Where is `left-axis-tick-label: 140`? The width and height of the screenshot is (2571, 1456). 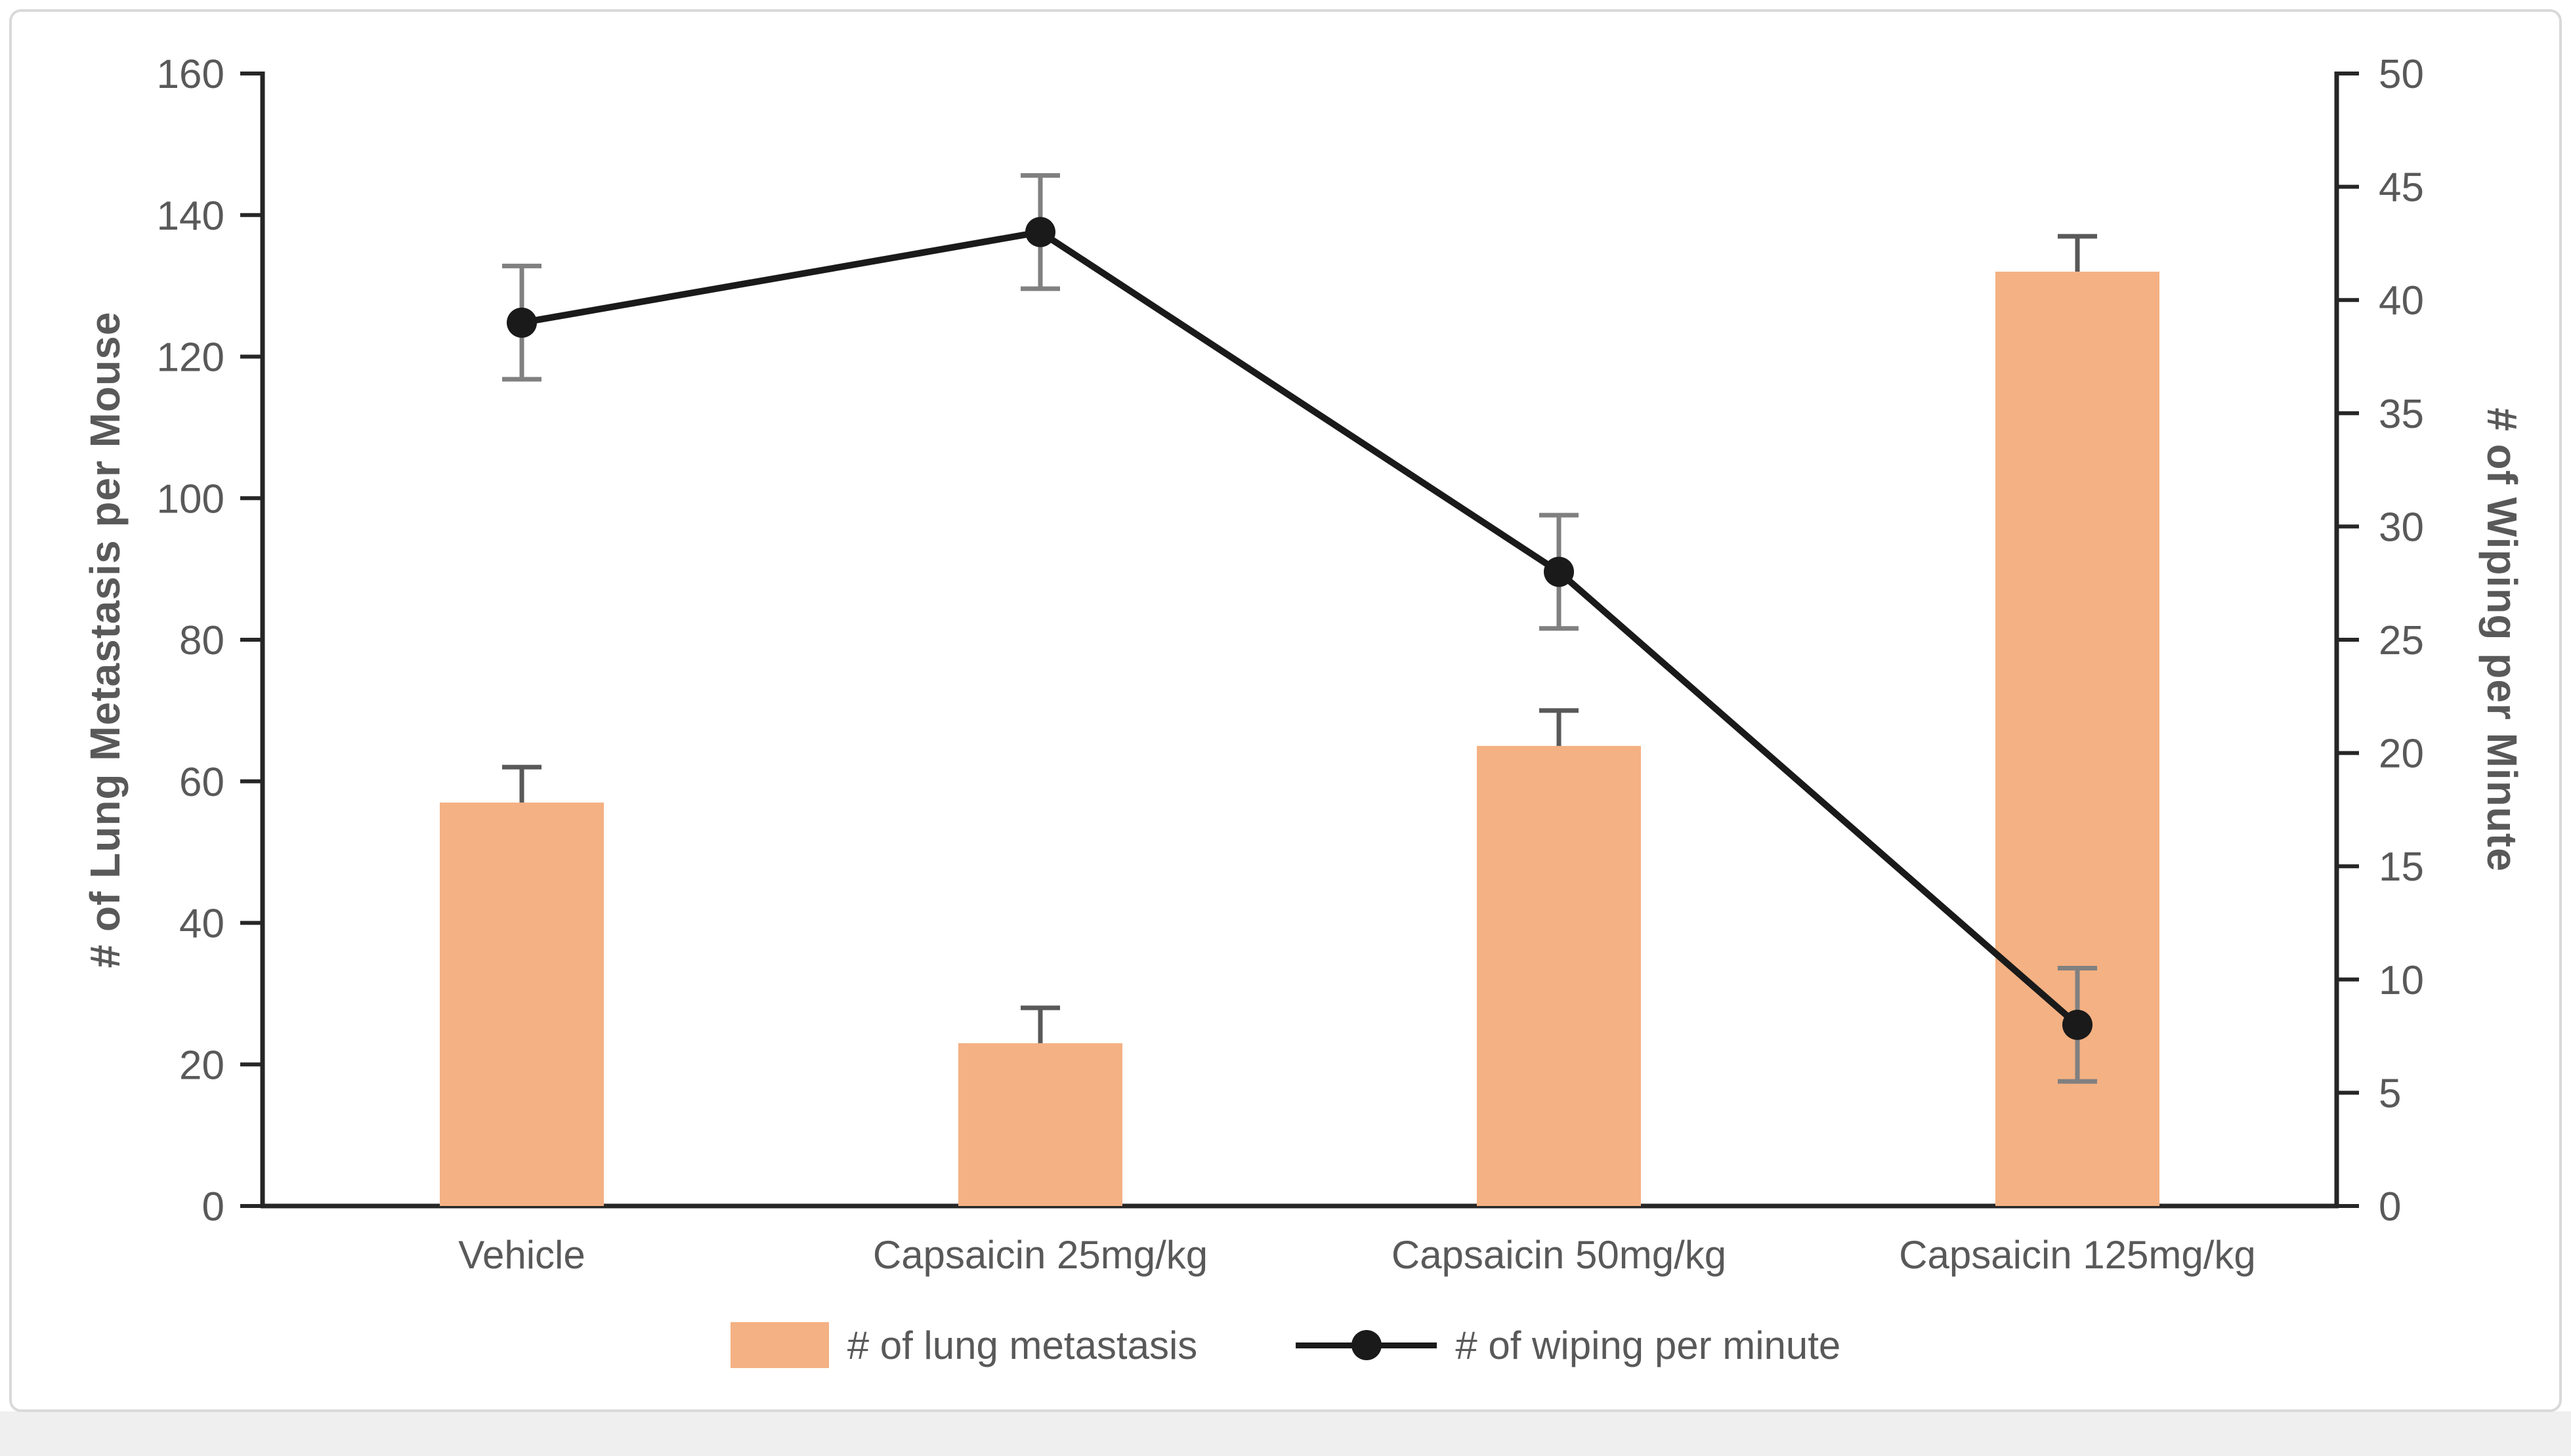
left-axis-tick-label: 140 is located at coordinates (190, 216).